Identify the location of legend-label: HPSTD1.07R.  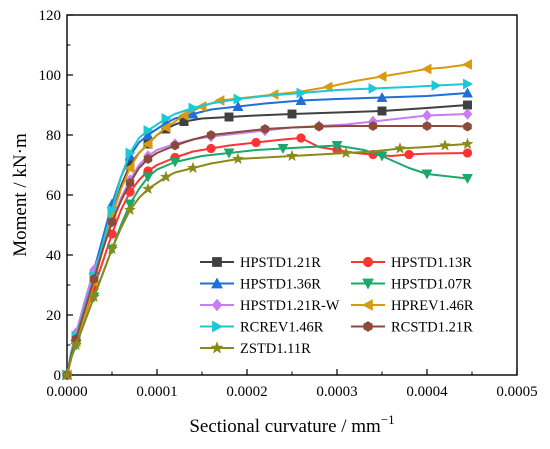
(431, 285).